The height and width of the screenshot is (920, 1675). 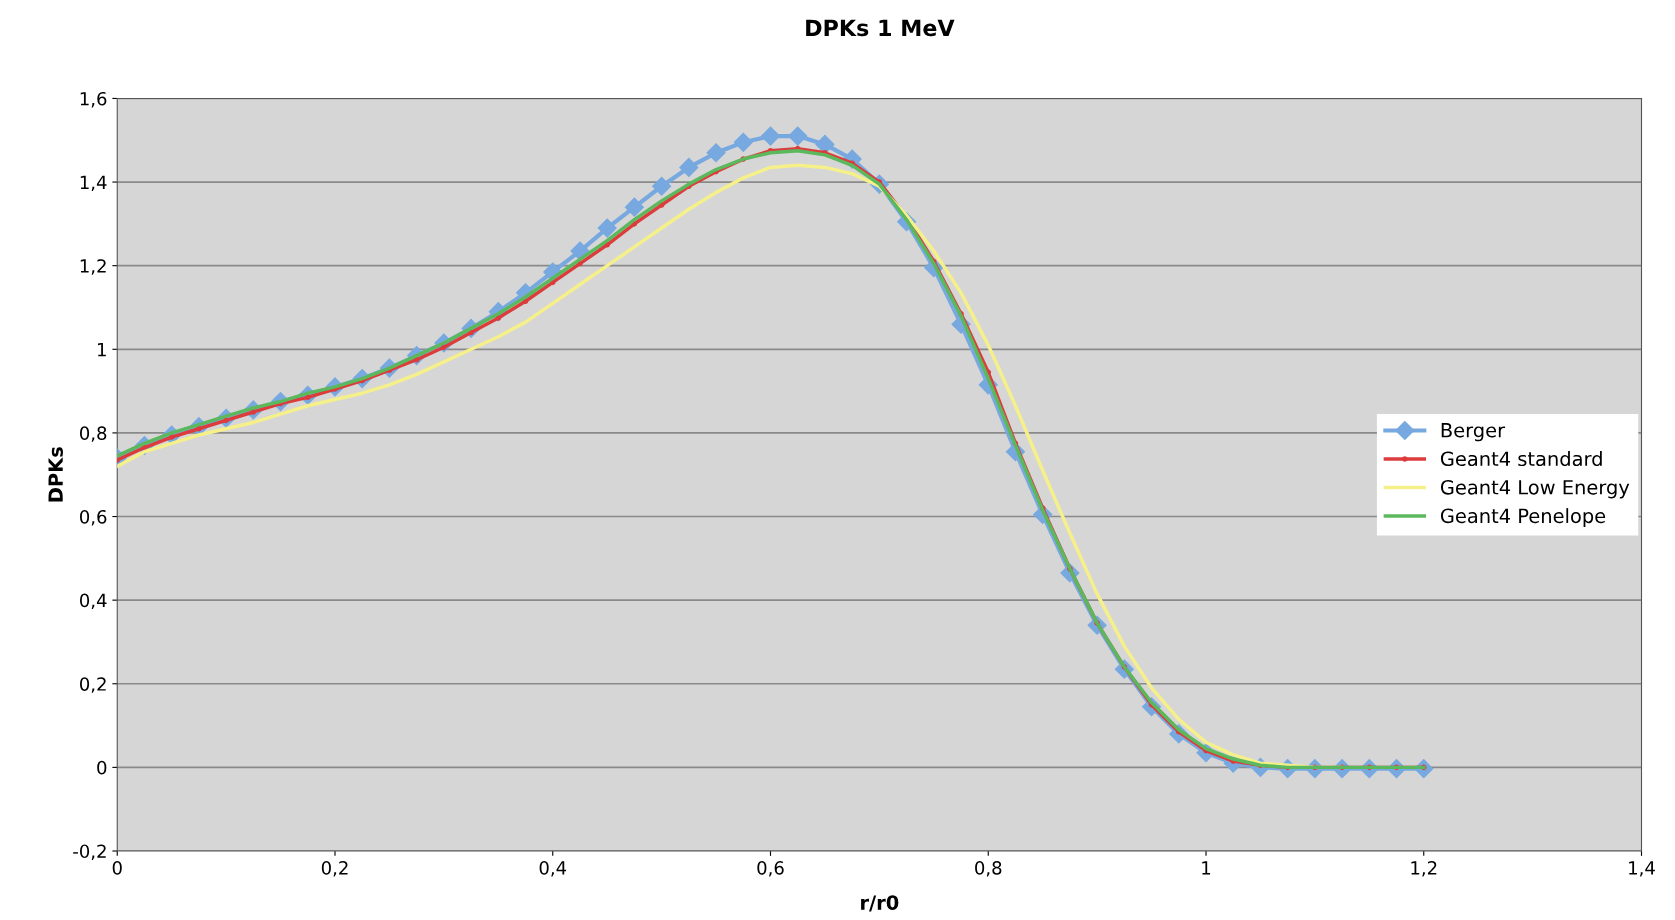 I want to click on y-tick-label: 1,2, so click(x=93, y=267).